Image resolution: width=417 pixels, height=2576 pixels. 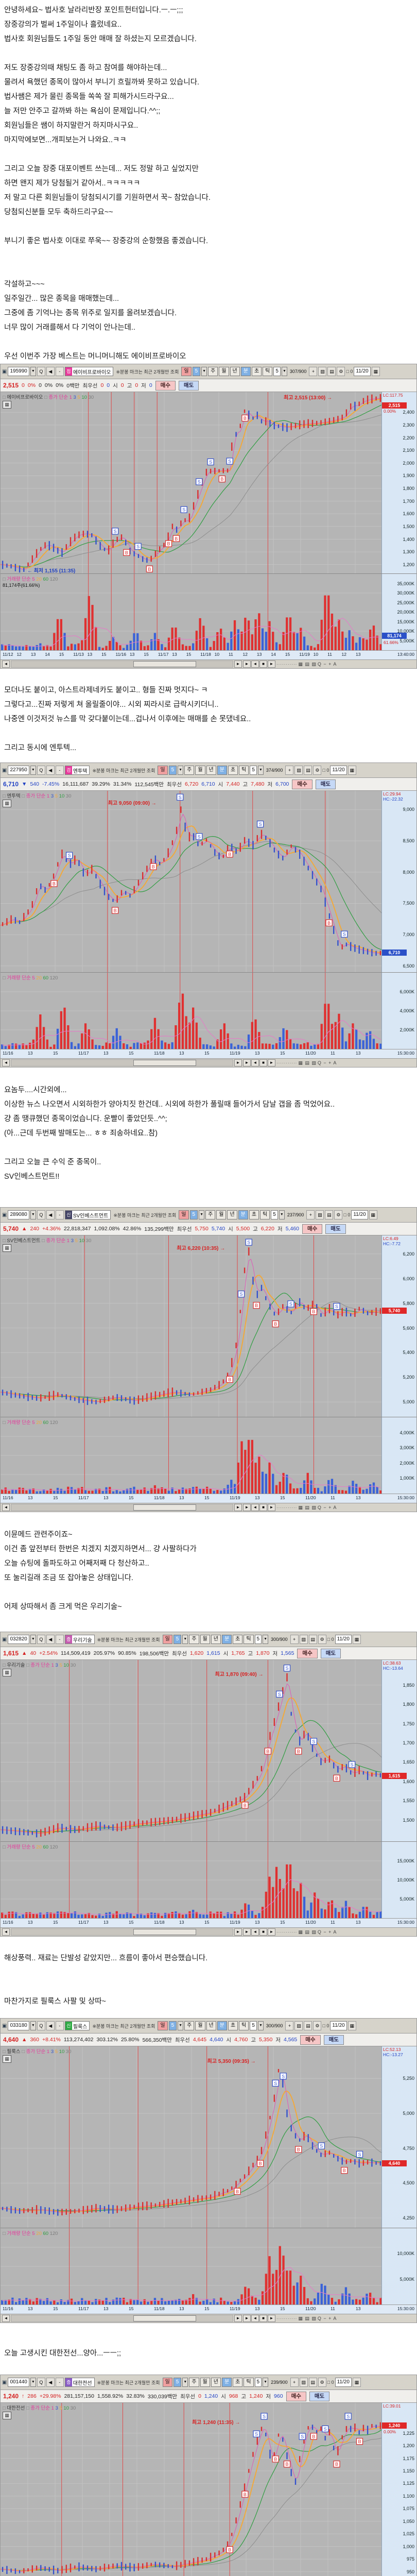 I want to click on stock-code-input: 033180, so click(x=18, y=2025).